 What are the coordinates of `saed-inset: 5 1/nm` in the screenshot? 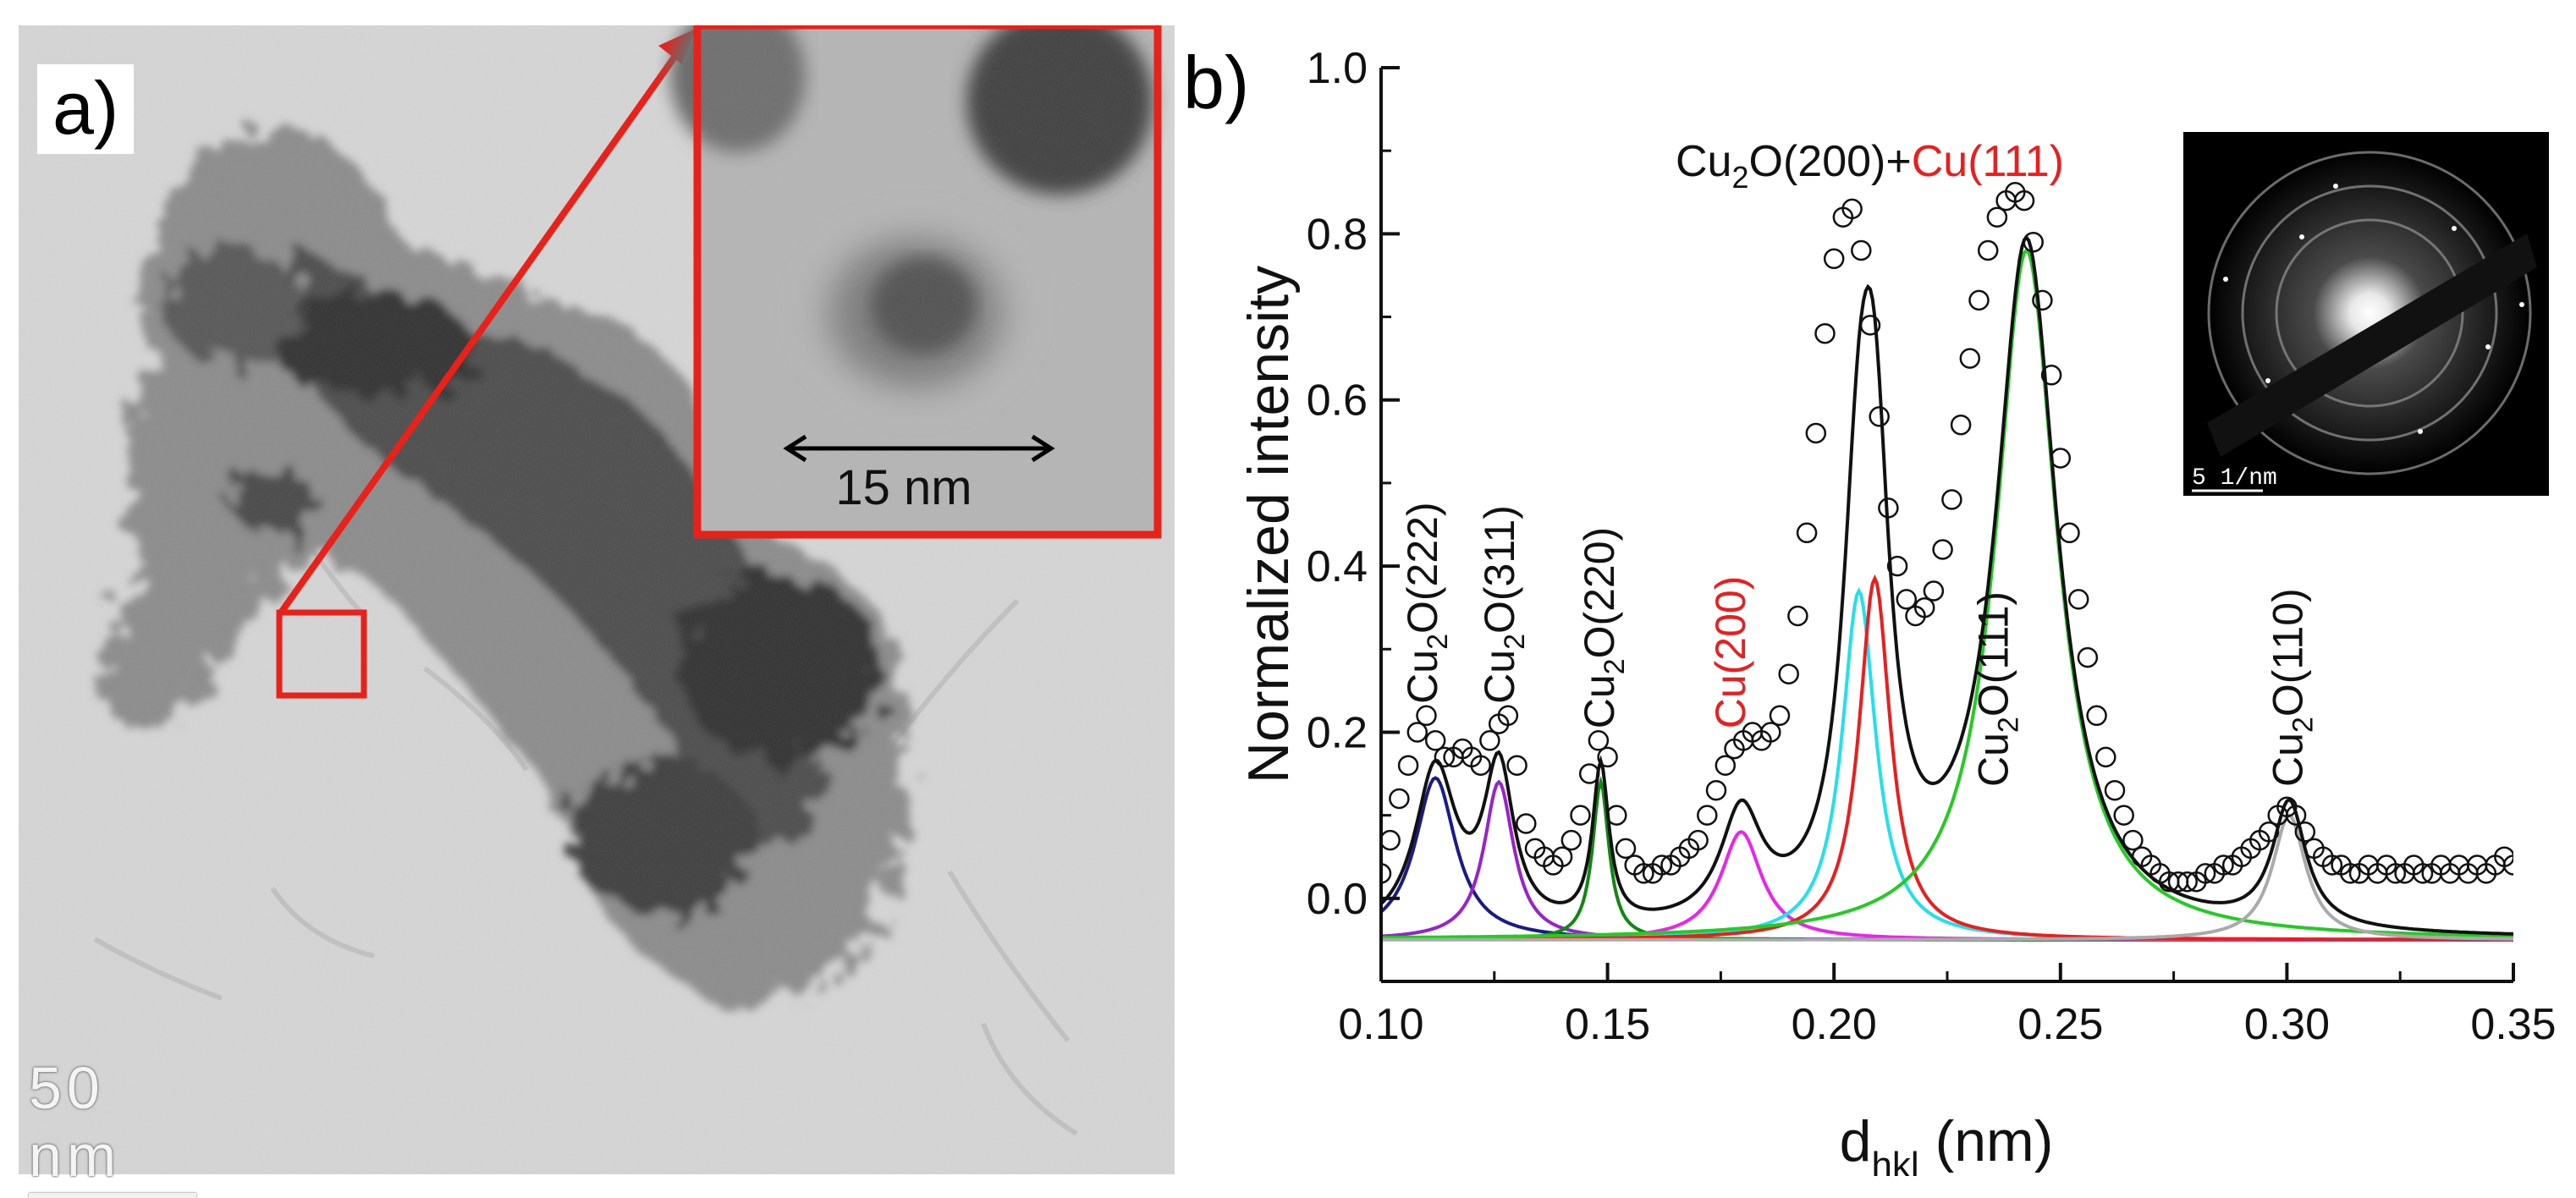 It's located at (2366, 314).